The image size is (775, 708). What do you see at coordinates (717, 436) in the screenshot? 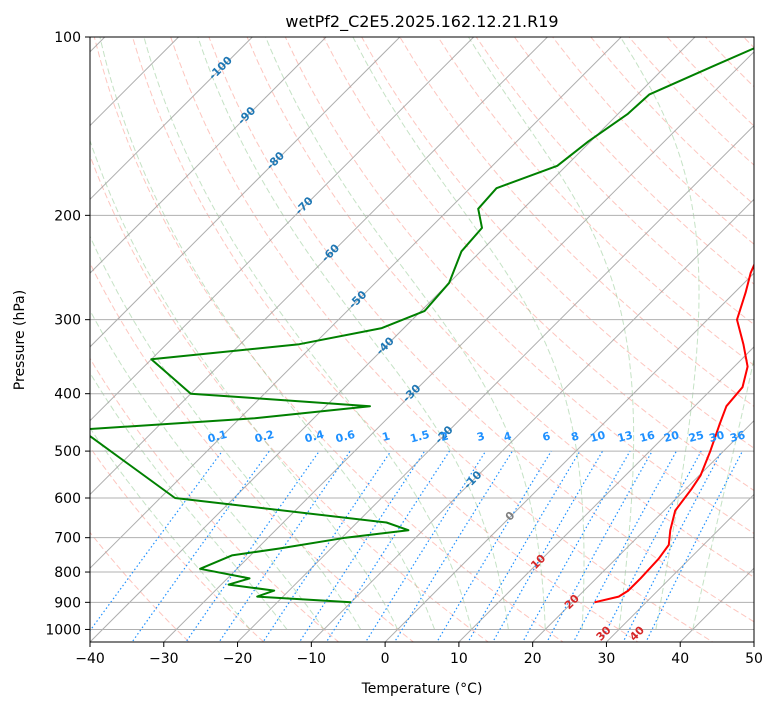
I see `mixing-ratio-label: 30` at bounding box center [717, 436].